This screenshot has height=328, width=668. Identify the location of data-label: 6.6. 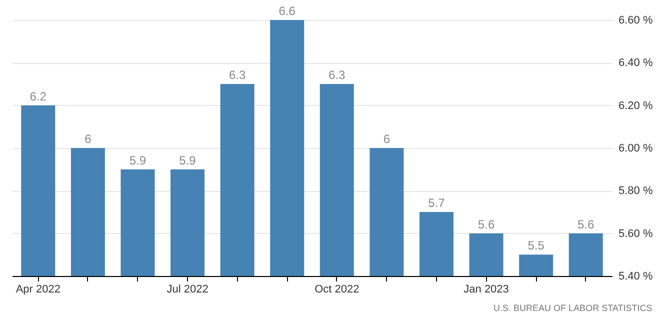
(287, 11).